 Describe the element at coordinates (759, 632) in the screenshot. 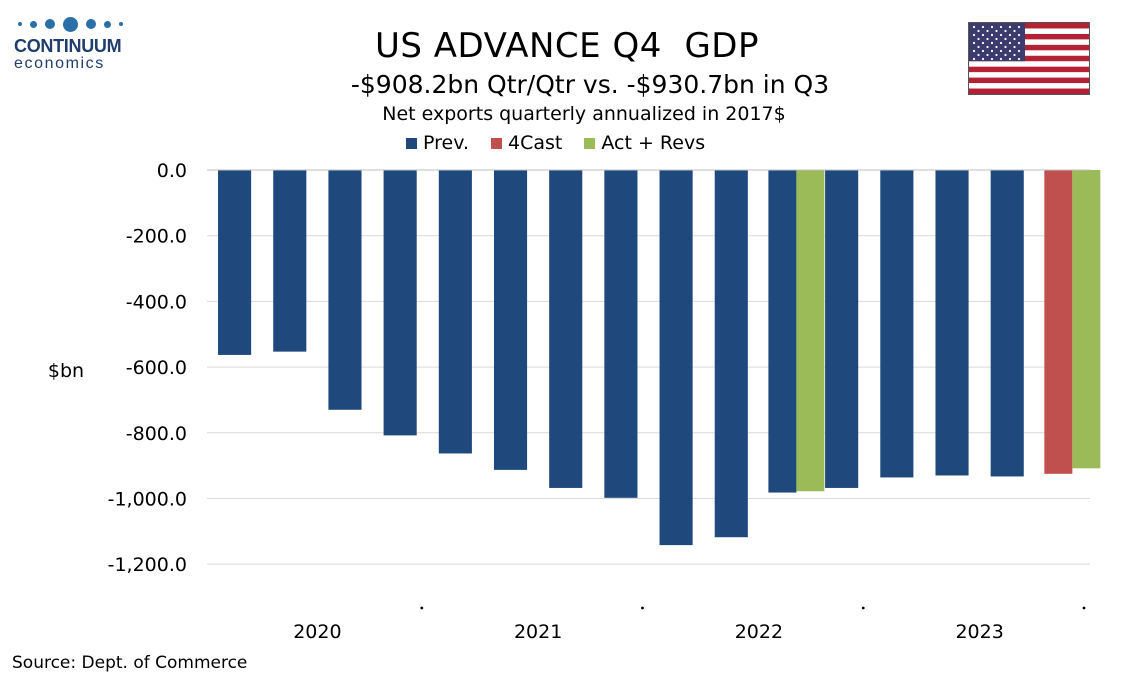

I see `x-group-label: 2022` at that location.